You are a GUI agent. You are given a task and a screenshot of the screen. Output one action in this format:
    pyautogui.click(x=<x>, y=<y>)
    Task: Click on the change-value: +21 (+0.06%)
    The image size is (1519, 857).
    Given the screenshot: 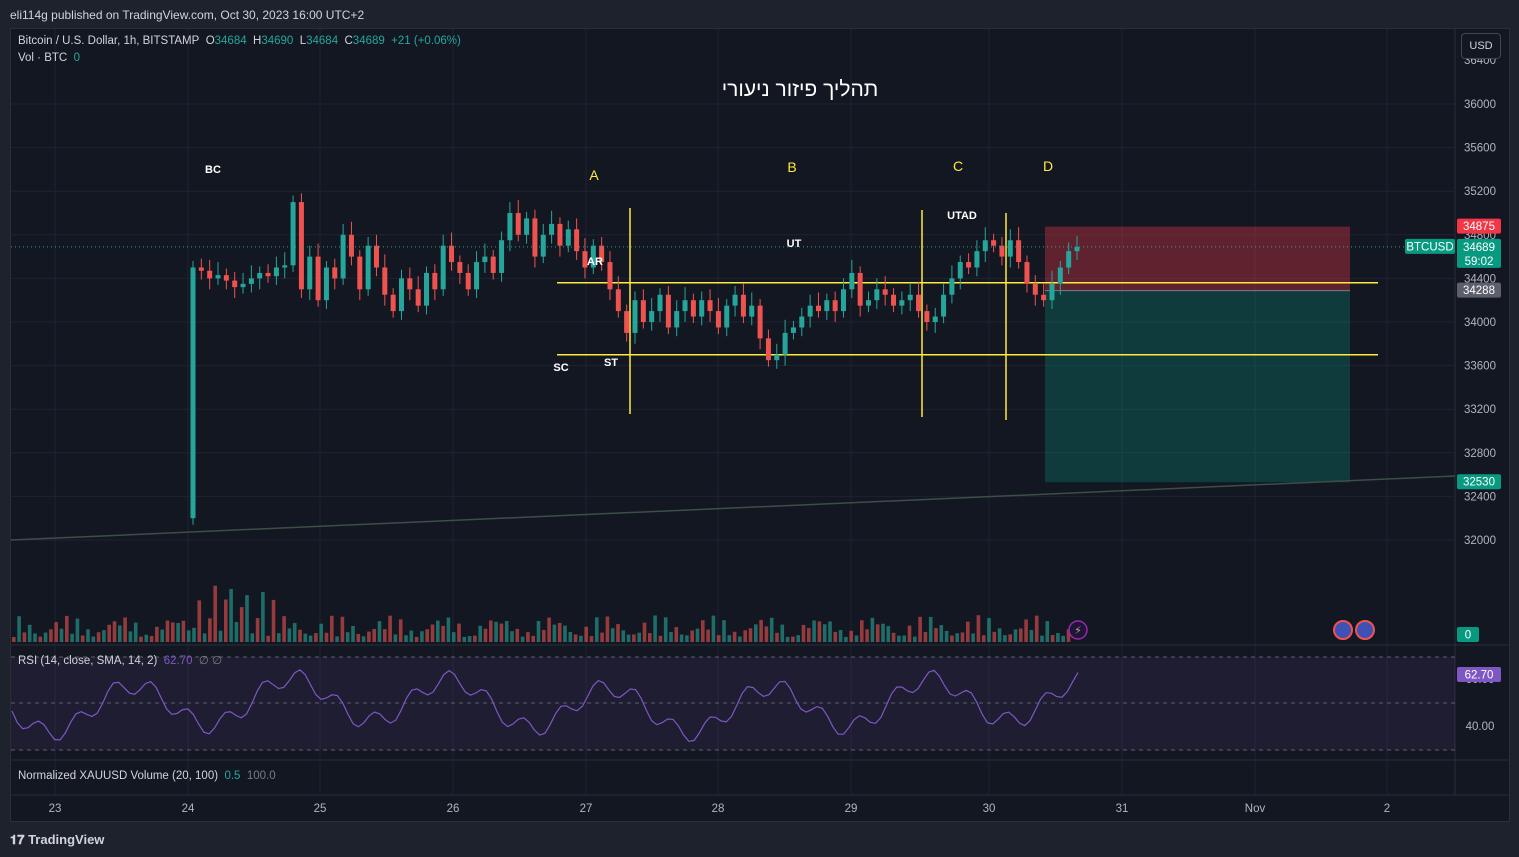 What is the action you would take?
    pyautogui.click(x=426, y=41)
    